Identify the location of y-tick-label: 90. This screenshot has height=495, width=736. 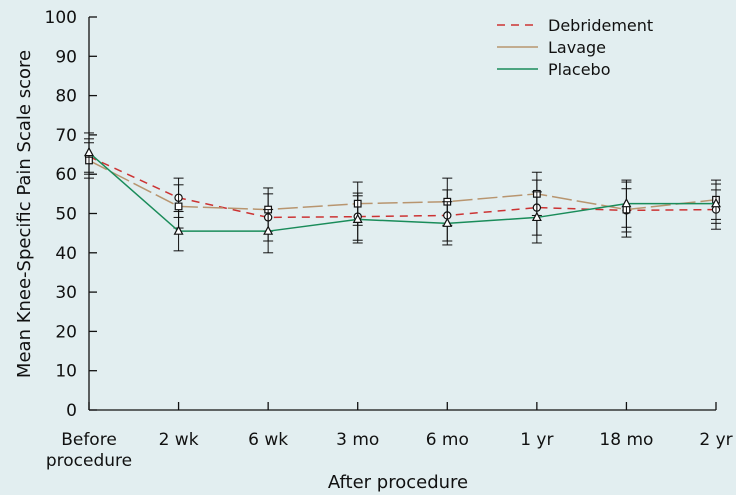
(66, 57).